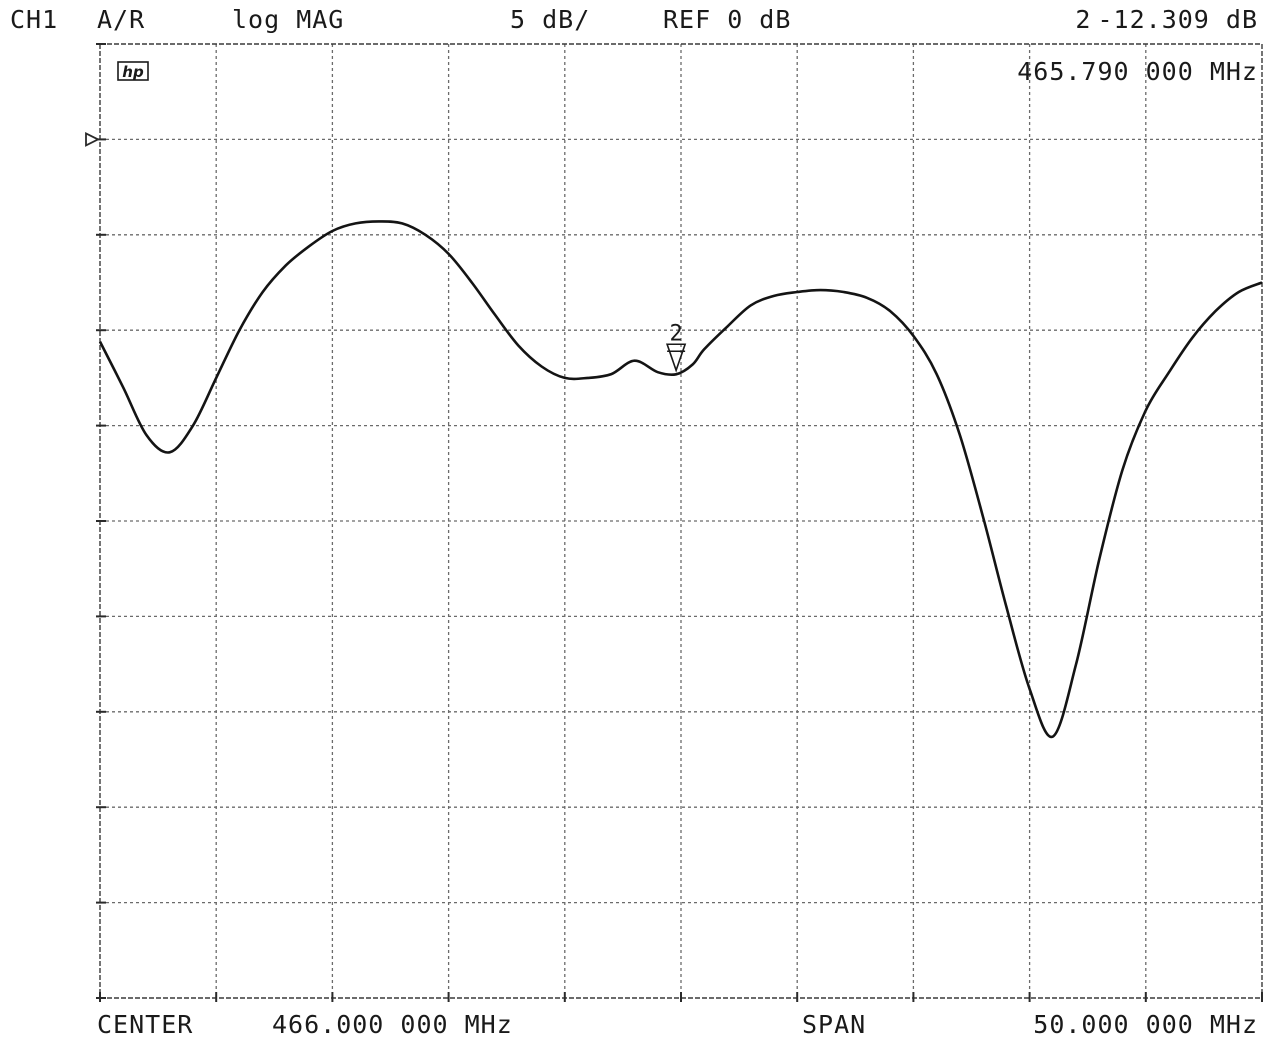 The image size is (1269, 1039). What do you see at coordinates (1145, 1024) in the screenshot?
I see `span-value: 50.000 000 MHz` at bounding box center [1145, 1024].